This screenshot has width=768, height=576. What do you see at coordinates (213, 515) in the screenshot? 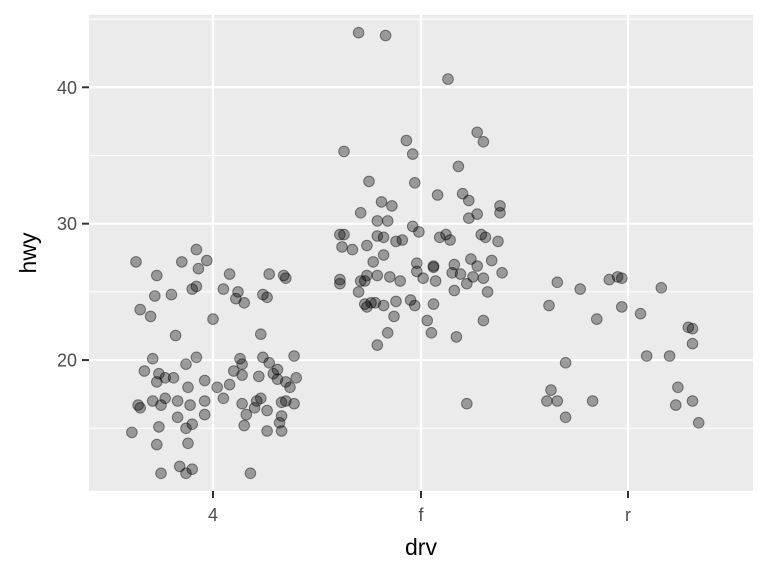
I see `x-tick-label: 4` at bounding box center [213, 515].